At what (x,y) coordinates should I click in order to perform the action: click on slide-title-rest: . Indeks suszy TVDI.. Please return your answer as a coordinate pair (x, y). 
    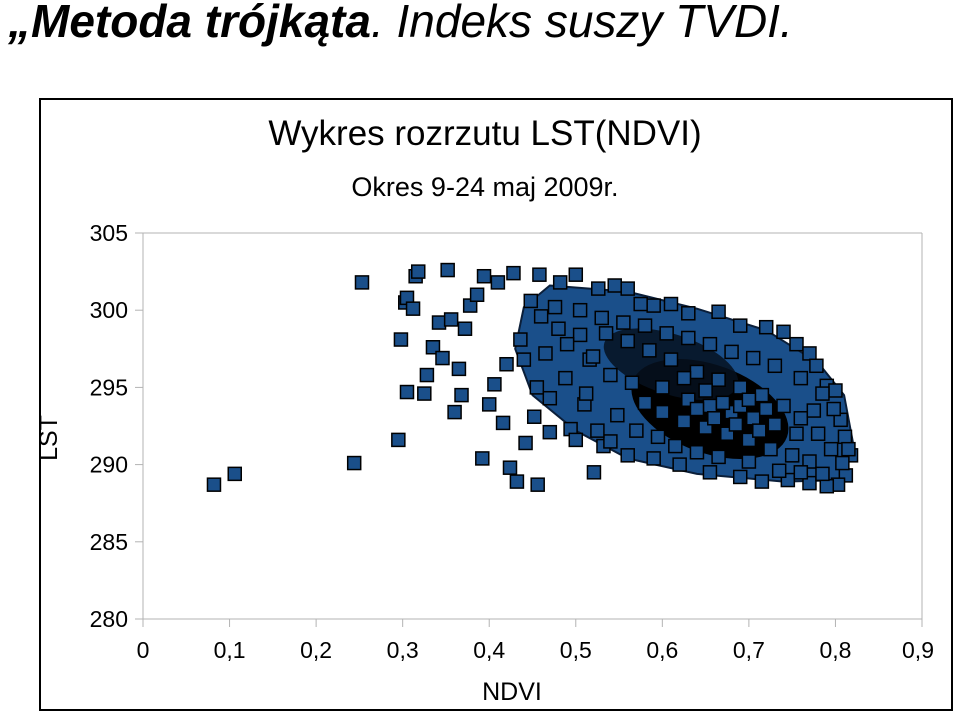
    Looking at the image, I should click on (581, 23).